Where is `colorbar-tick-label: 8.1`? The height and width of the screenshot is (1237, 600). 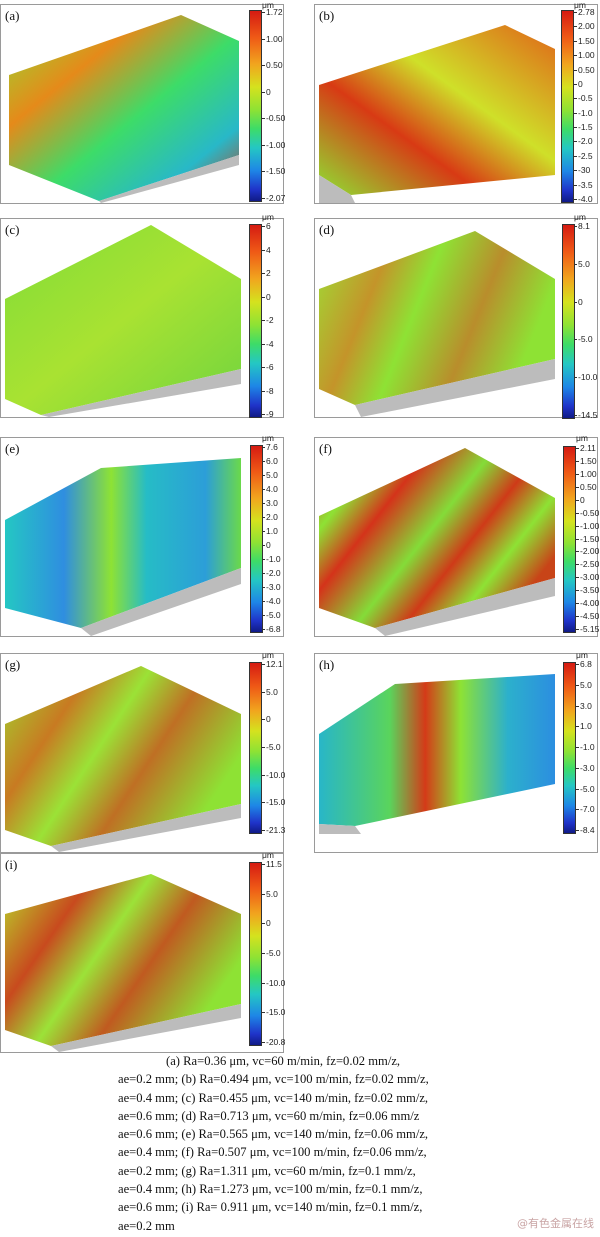 colorbar-tick-label: 8.1 is located at coordinates (582, 226).